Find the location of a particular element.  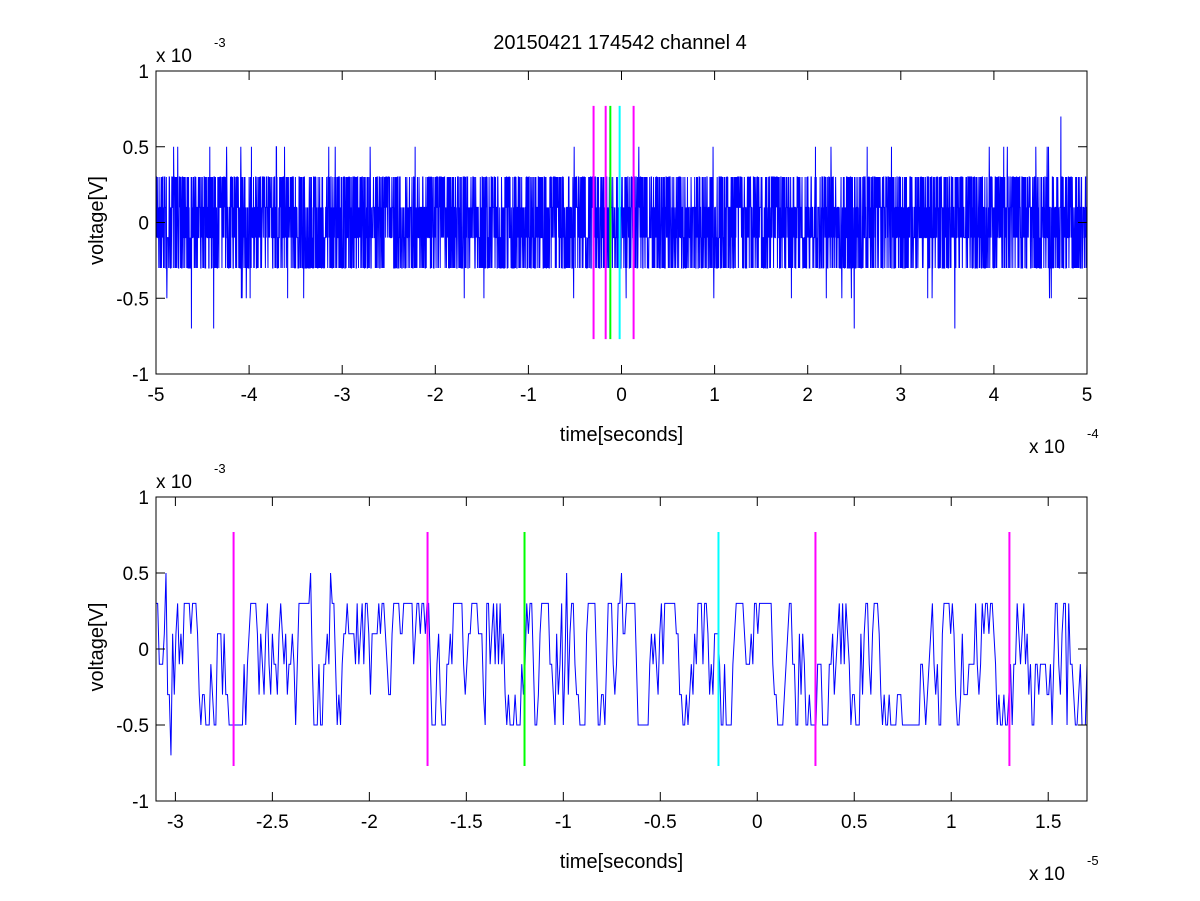

bottom-y-multiplier: x 10 is located at coordinates (174, 482).